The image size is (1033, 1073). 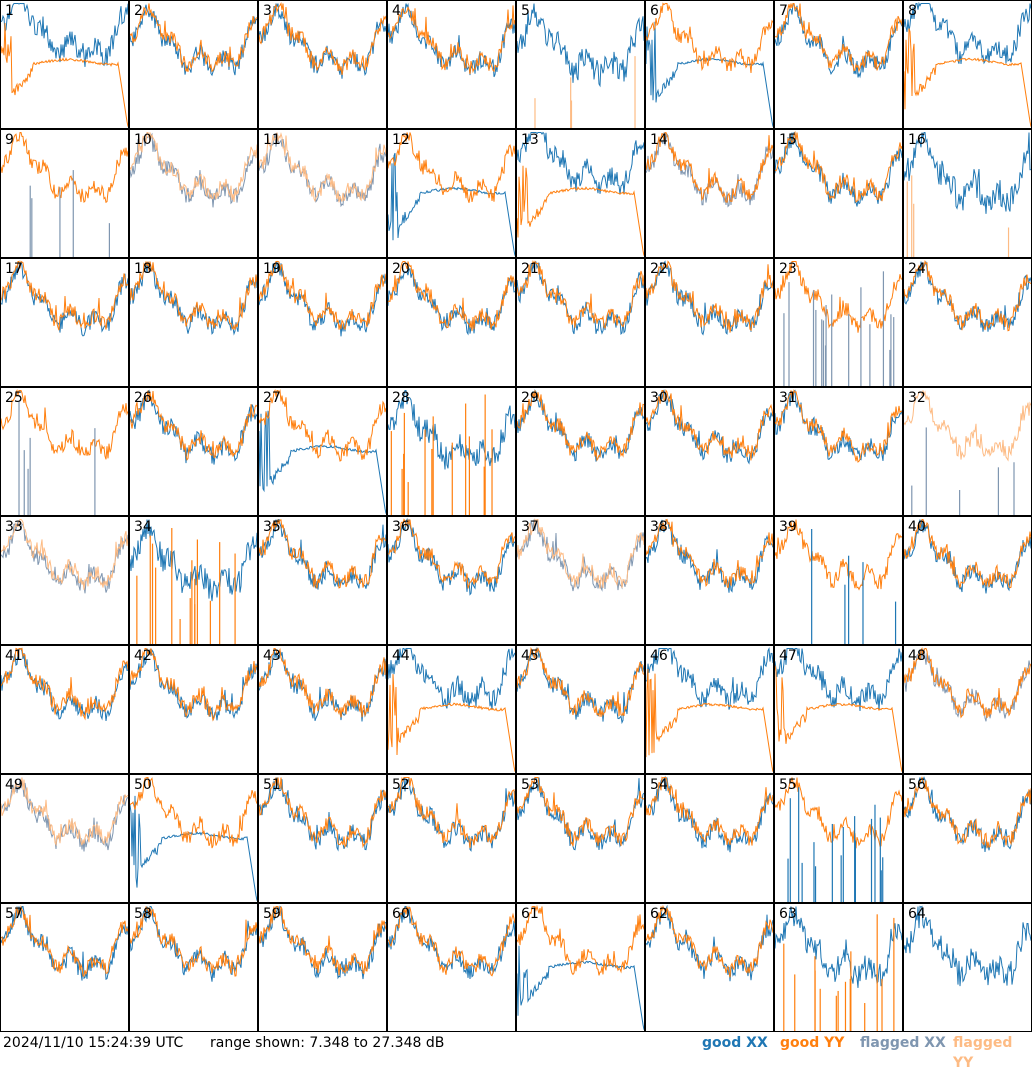 What do you see at coordinates (735, 1043) in the screenshot?
I see `legend-good-xx: good XX` at bounding box center [735, 1043].